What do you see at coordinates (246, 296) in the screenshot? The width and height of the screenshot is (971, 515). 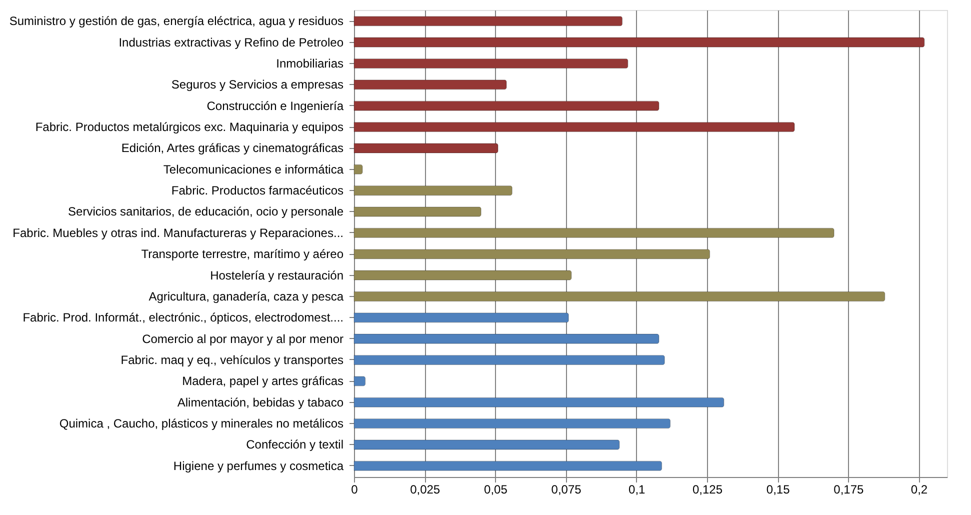 I see `y-tick-label: Agricultura, ganadería, caza y pesca` at bounding box center [246, 296].